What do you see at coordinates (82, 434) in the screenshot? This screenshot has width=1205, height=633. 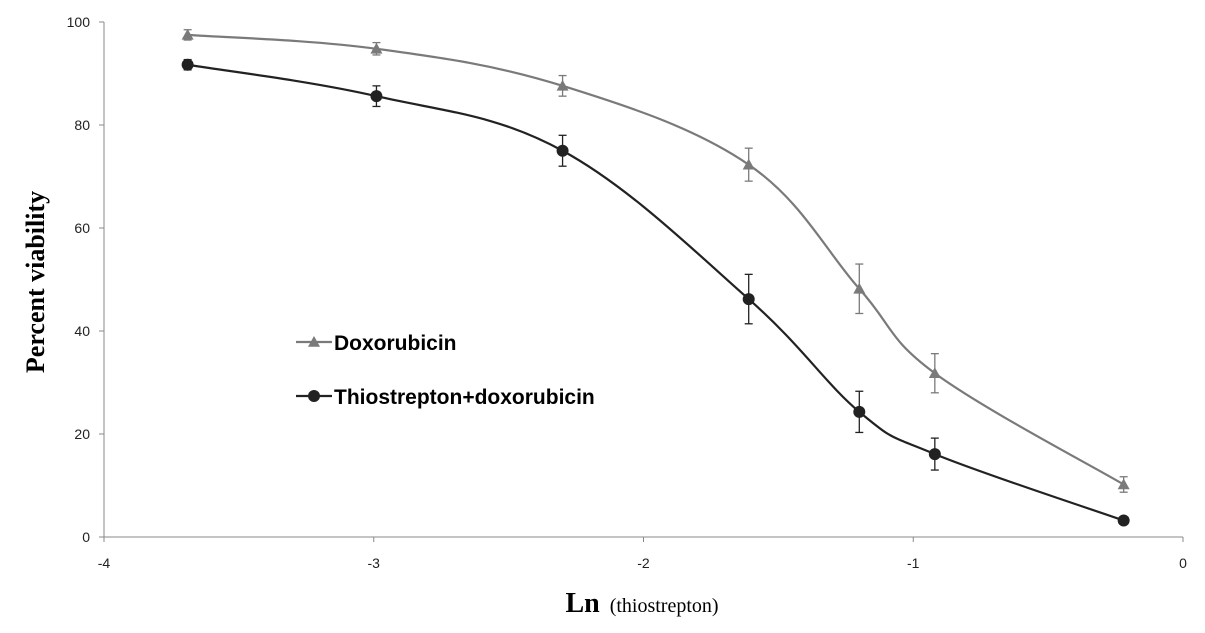 I see `y-tick-label: 20` at bounding box center [82, 434].